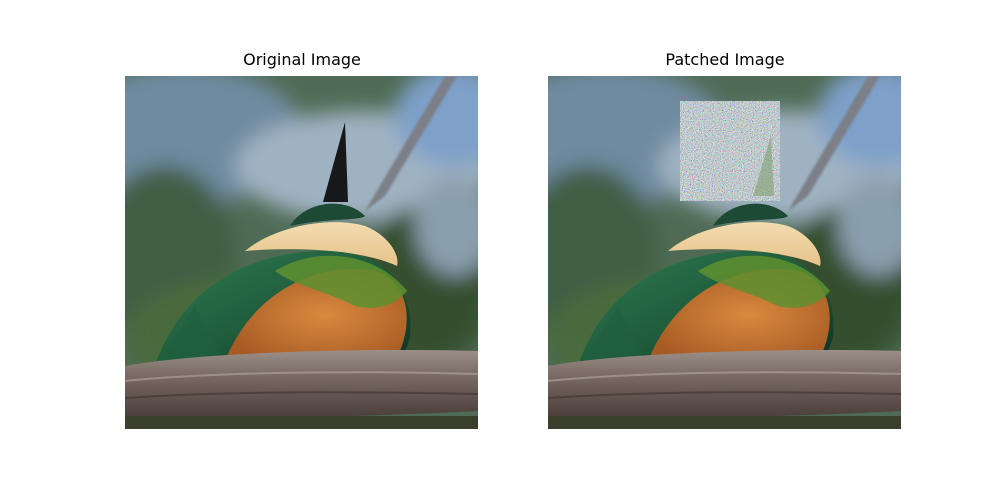 The image size is (1000, 500). Describe the element at coordinates (730, 151) in the screenshot. I see `adversarial-patch` at that location.